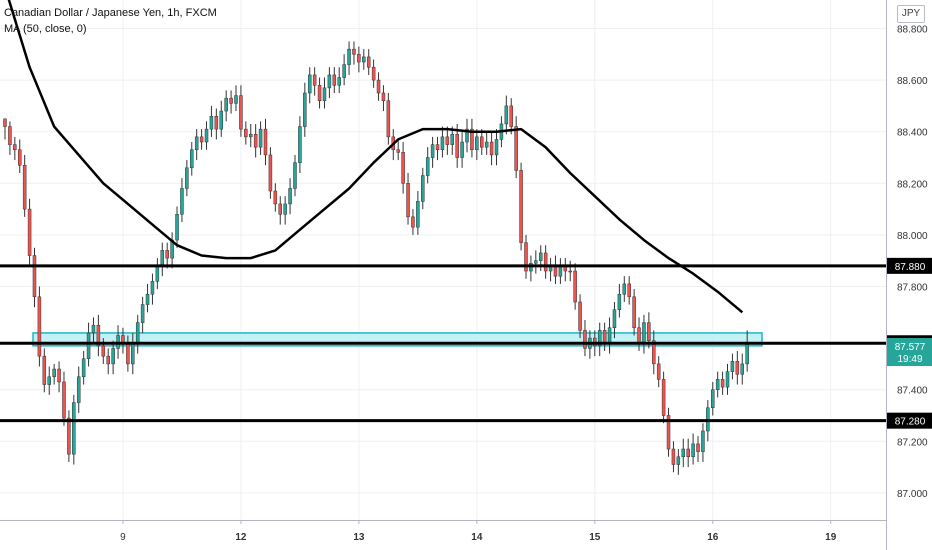 This screenshot has height=550, width=932. Describe the element at coordinates (912, 442) in the screenshot. I see `y-tick-label: 87.200` at that location.